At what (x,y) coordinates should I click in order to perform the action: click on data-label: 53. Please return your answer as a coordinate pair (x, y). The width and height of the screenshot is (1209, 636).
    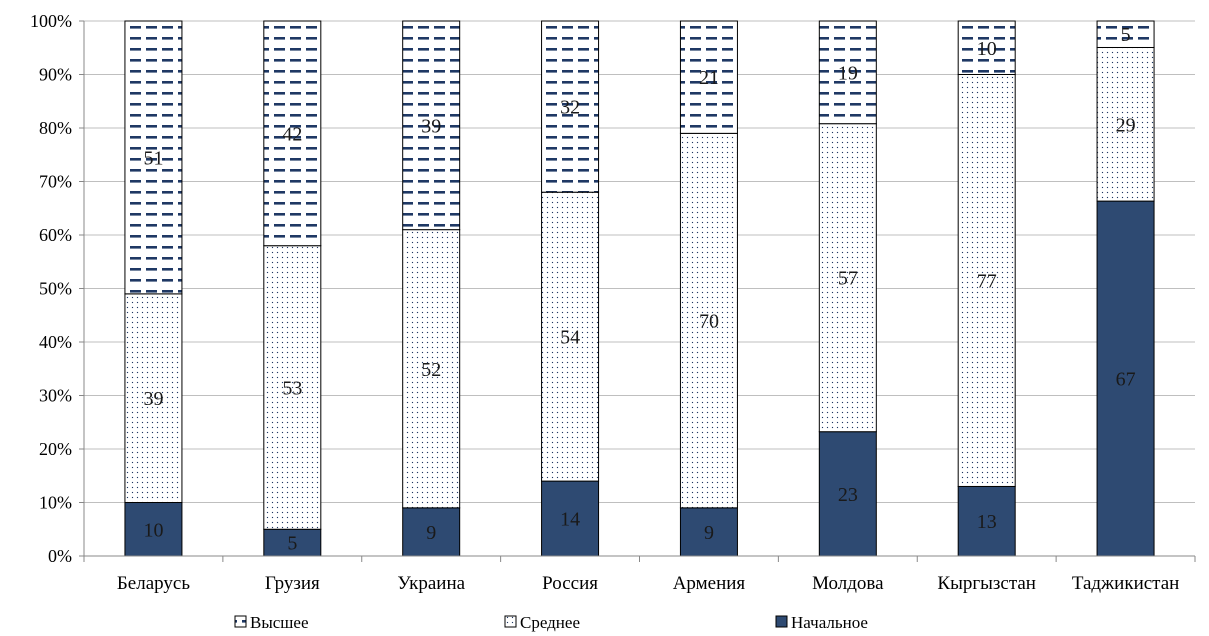
    Looking at the image, I should click on (292, 388).